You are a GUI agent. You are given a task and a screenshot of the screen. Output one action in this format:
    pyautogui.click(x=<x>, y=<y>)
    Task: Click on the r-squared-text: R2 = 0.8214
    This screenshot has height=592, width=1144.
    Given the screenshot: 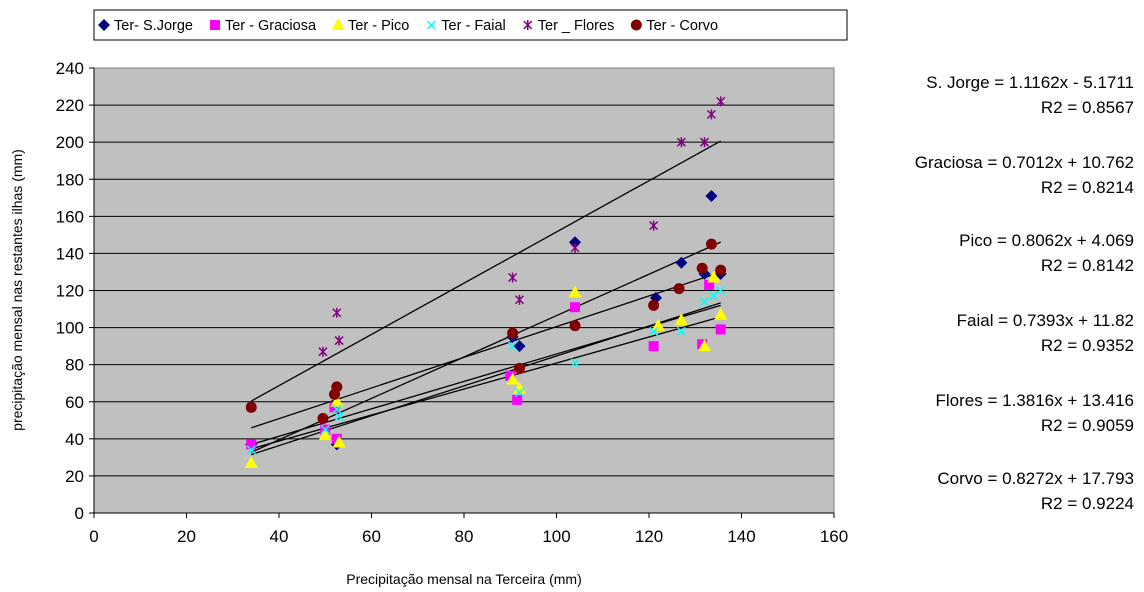 What is the action you would take?
    pyautogui.click(x=1087, y=187)
    